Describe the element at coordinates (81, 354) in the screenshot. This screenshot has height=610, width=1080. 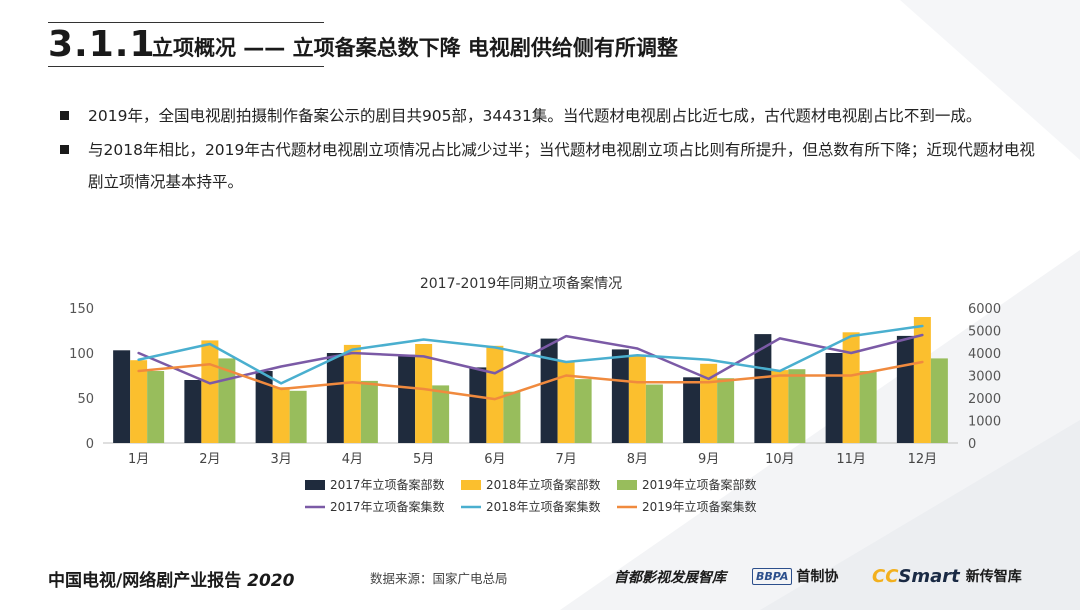
I see `left-axis-tick-label: 100` at that location.